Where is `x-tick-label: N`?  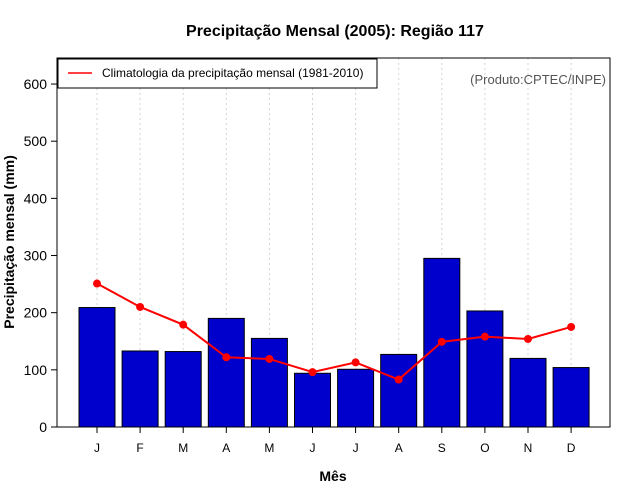
x-tick-label: N is located at coordinates (528, 448).